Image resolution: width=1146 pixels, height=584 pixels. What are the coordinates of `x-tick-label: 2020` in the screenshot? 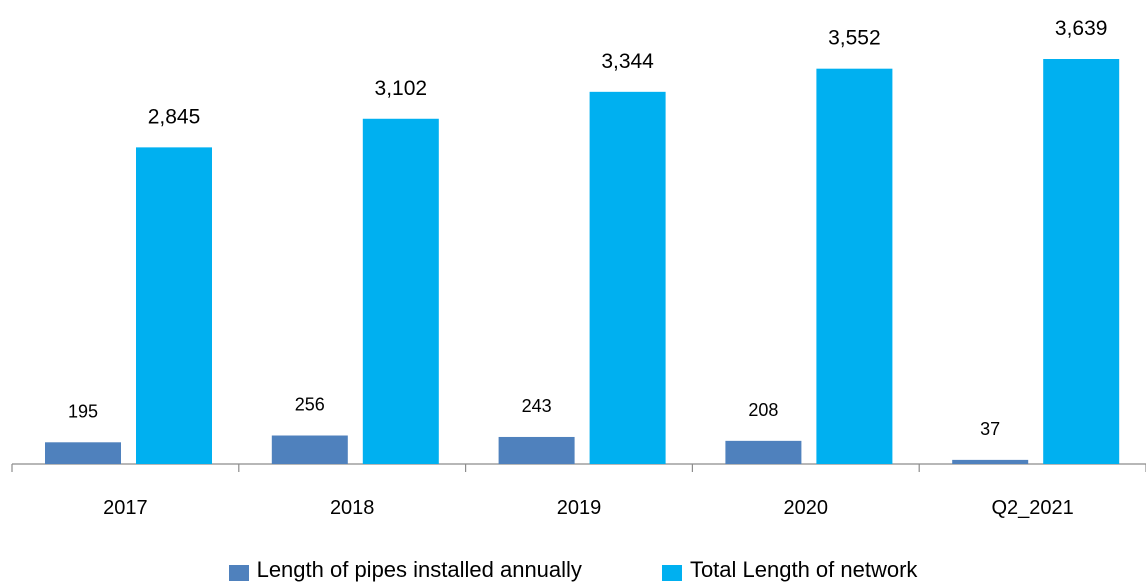 It's located at (806, 508).